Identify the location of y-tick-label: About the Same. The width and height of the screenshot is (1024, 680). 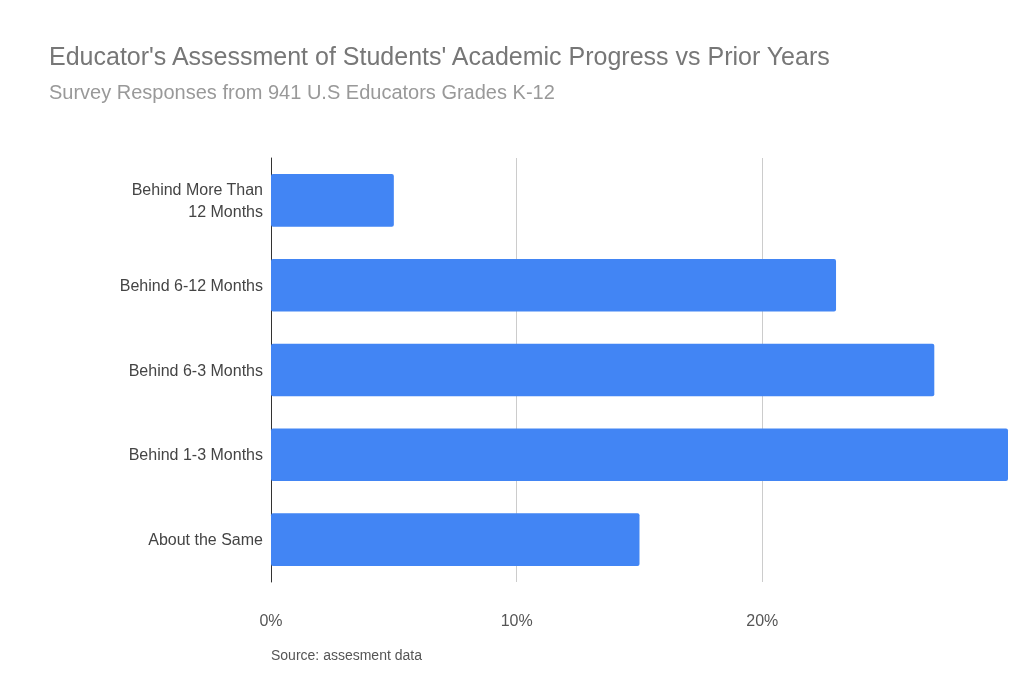
(206, 540).